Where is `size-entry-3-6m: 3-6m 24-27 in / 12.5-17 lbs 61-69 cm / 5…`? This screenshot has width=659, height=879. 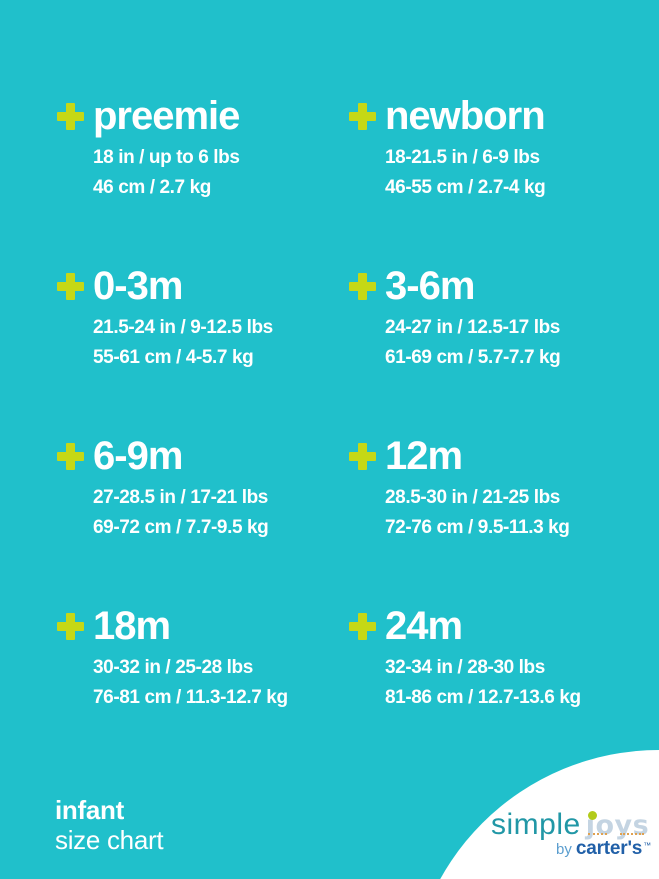
size-entry-3-6m: 3-6m 24-27 in / 12.5-17 lbs 61-69 cm / 5… is located at coordinates (455, 318).